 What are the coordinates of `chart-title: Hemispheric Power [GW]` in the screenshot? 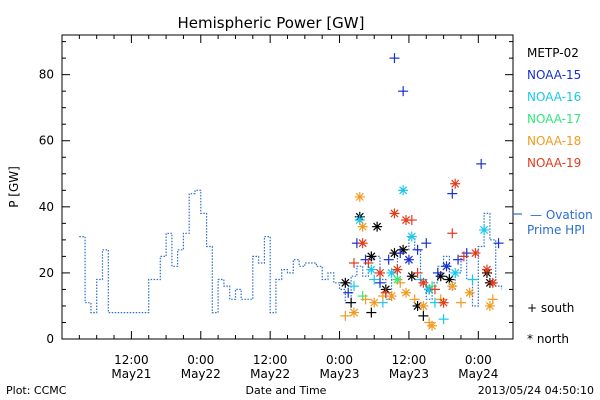 It's located at (271, 23).